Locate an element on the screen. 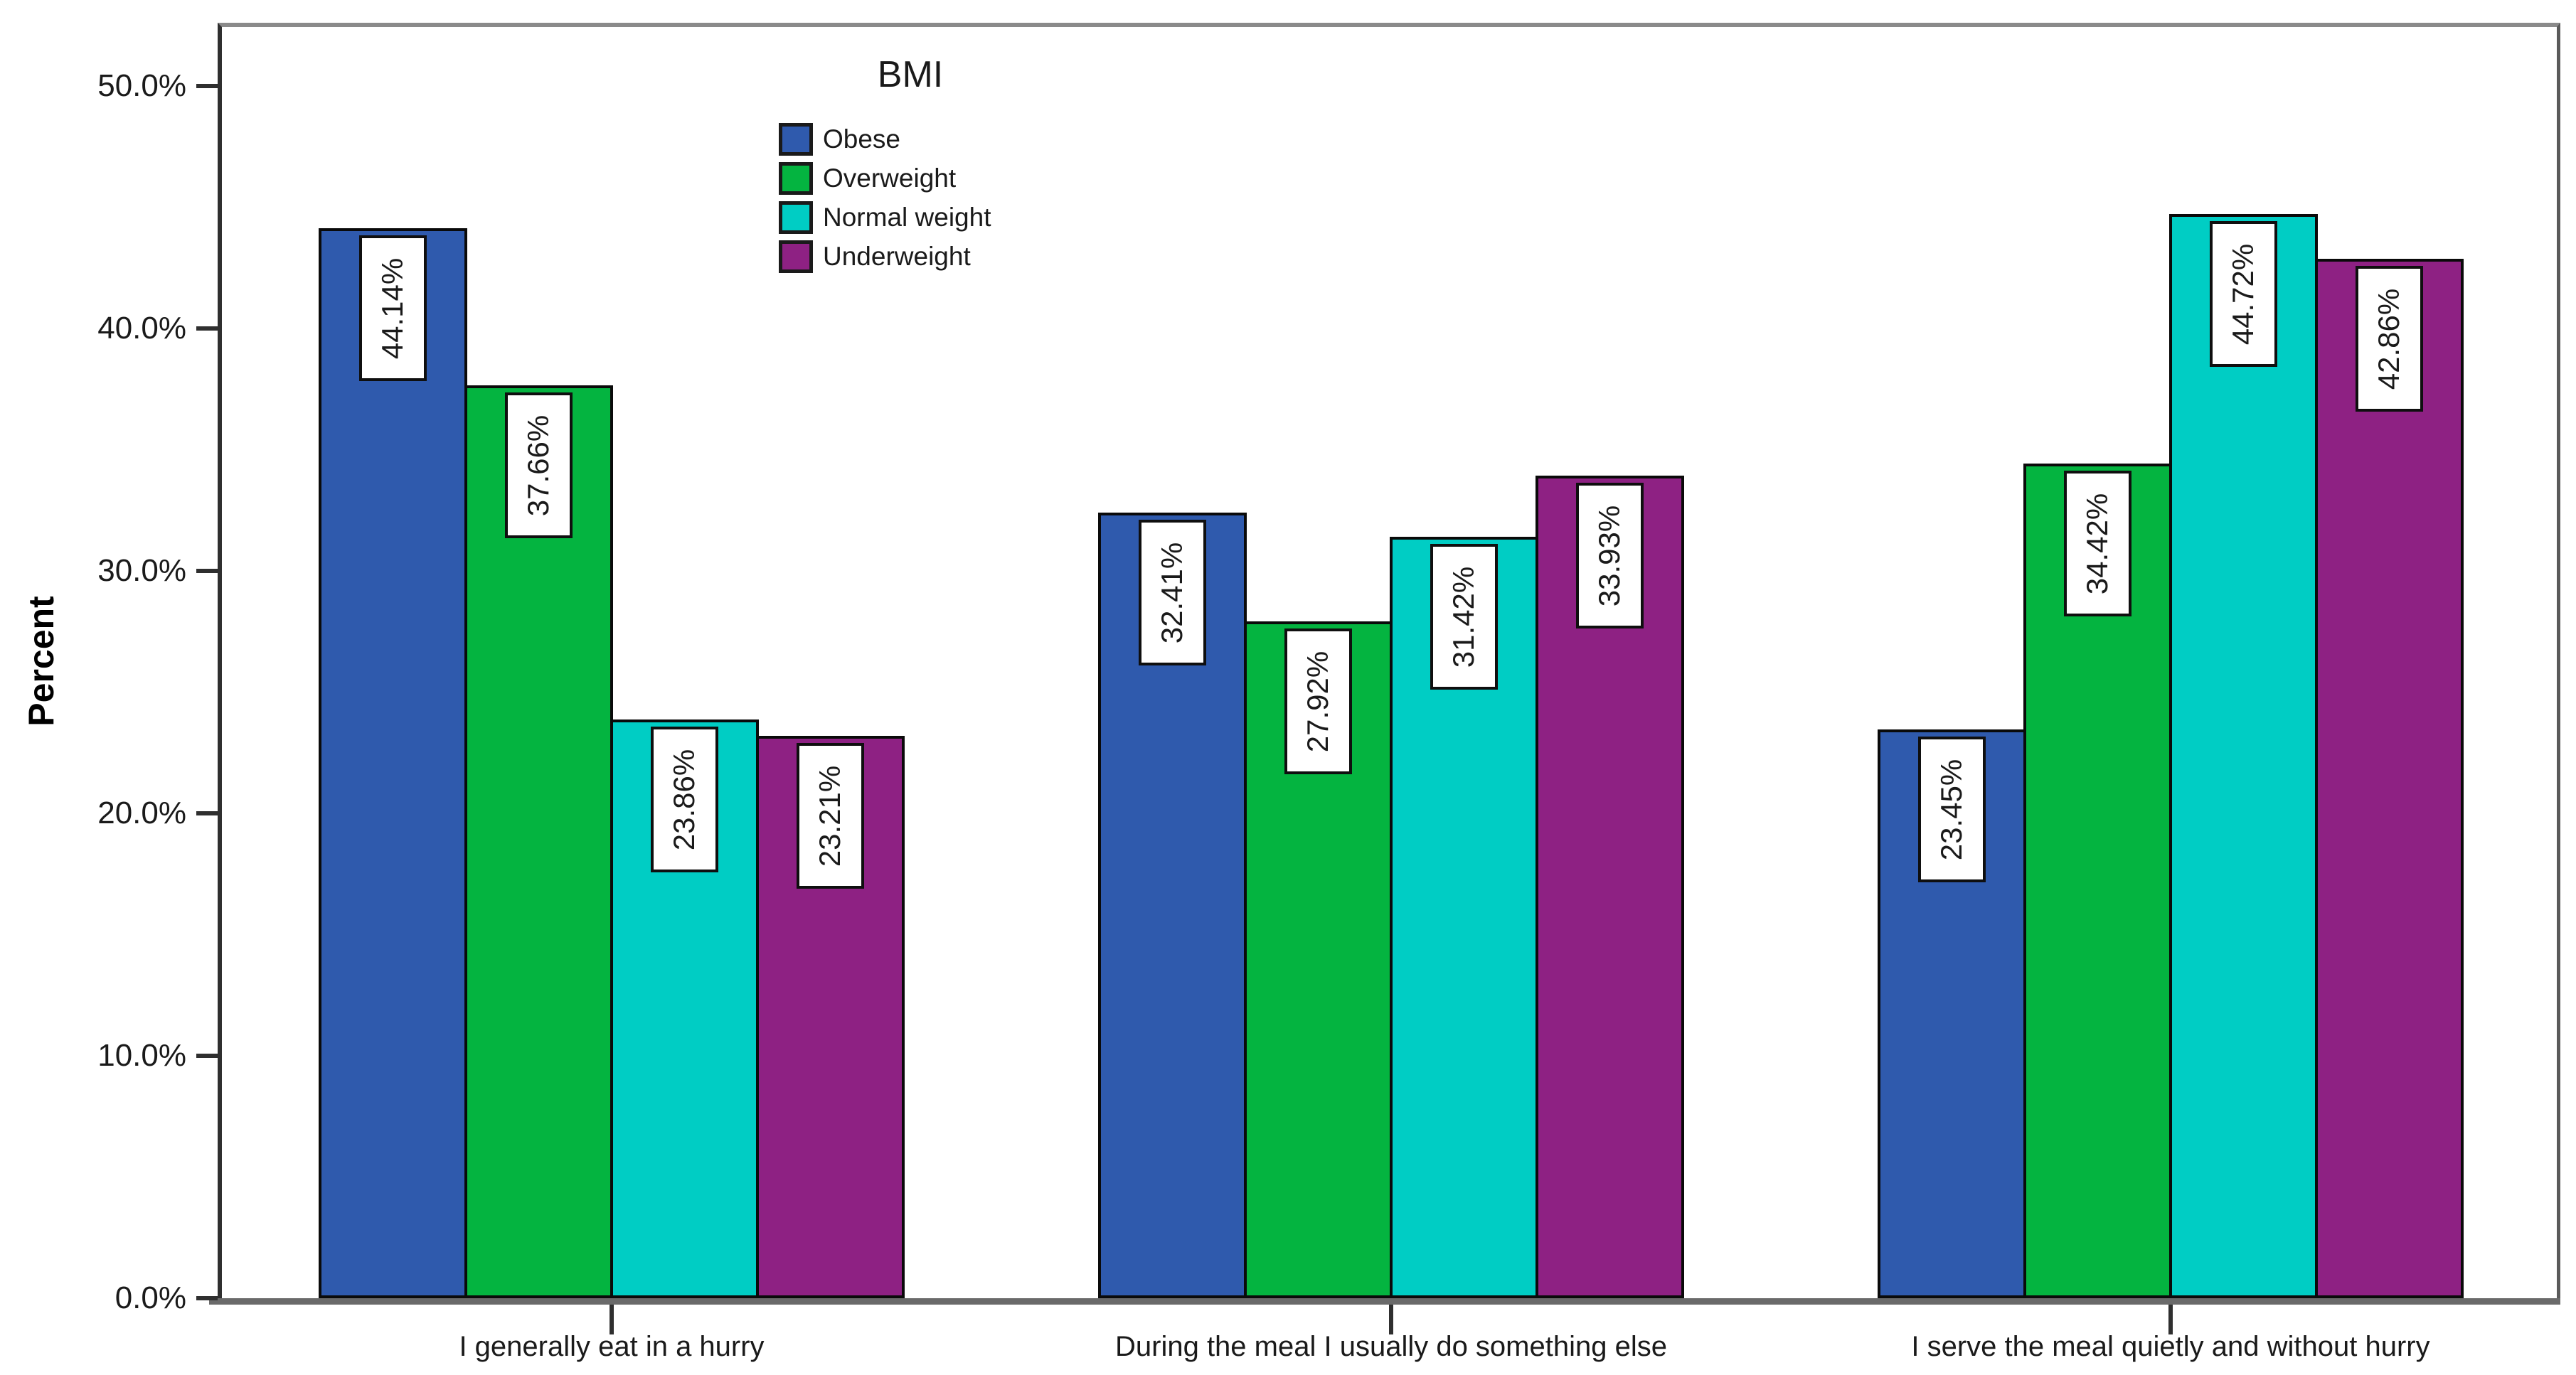  bar-value-text: 32.41% is located at coordinates (1172, 592).